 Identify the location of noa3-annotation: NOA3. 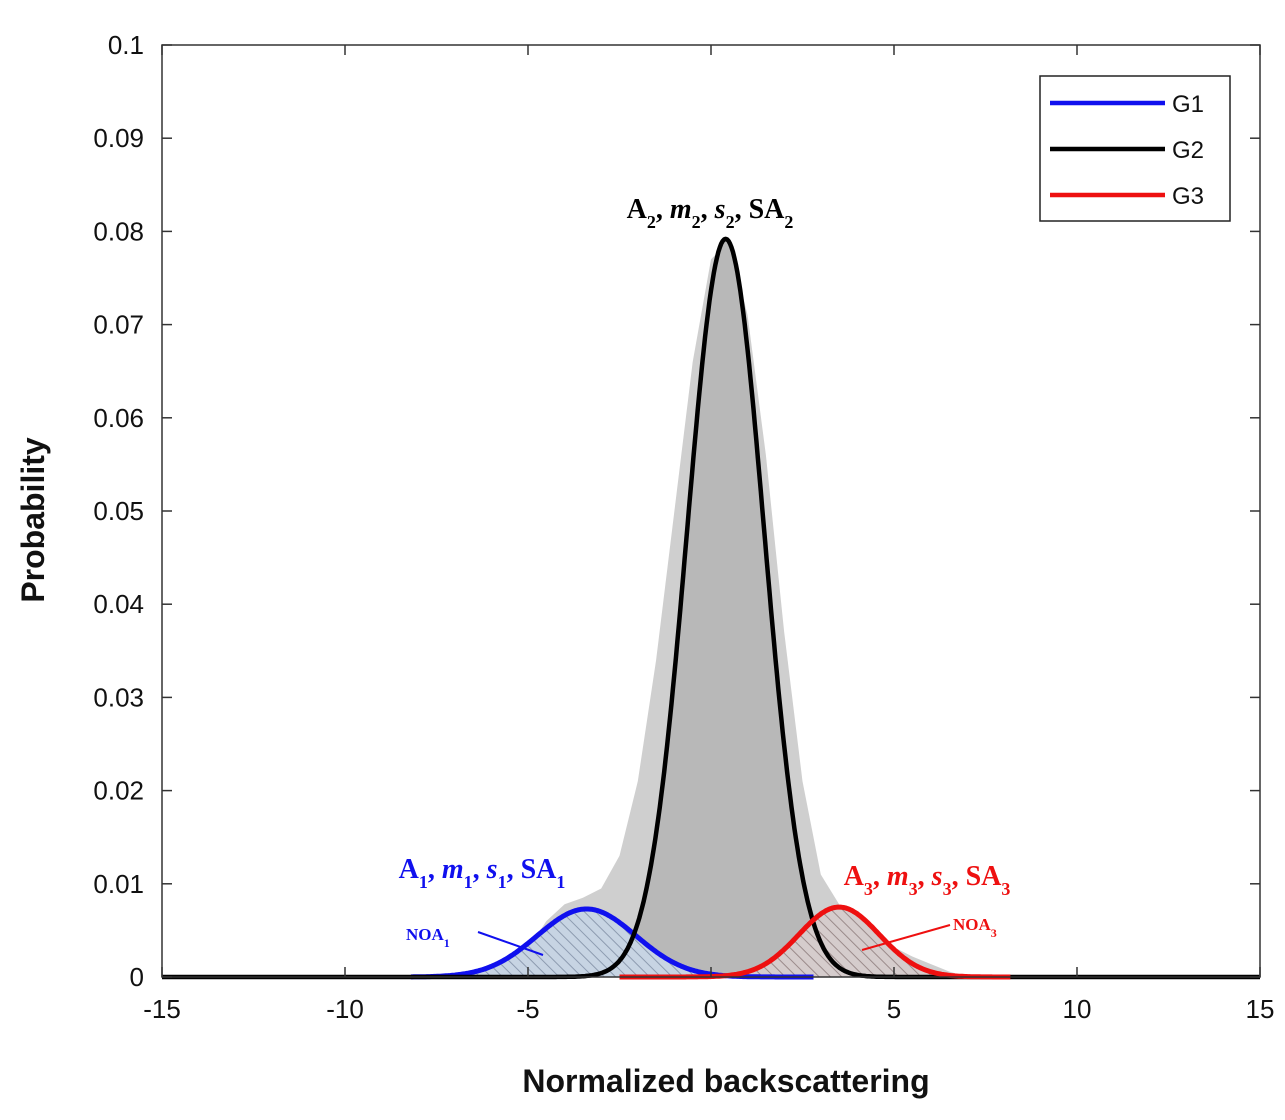
(929, 933).